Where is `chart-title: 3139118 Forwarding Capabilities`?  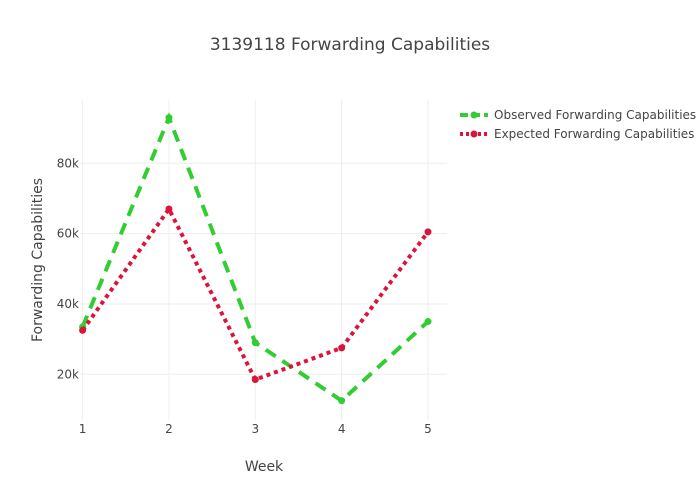
chart-title: 3139118 Forwarding Capabilities is located at coordinates (350, 45).